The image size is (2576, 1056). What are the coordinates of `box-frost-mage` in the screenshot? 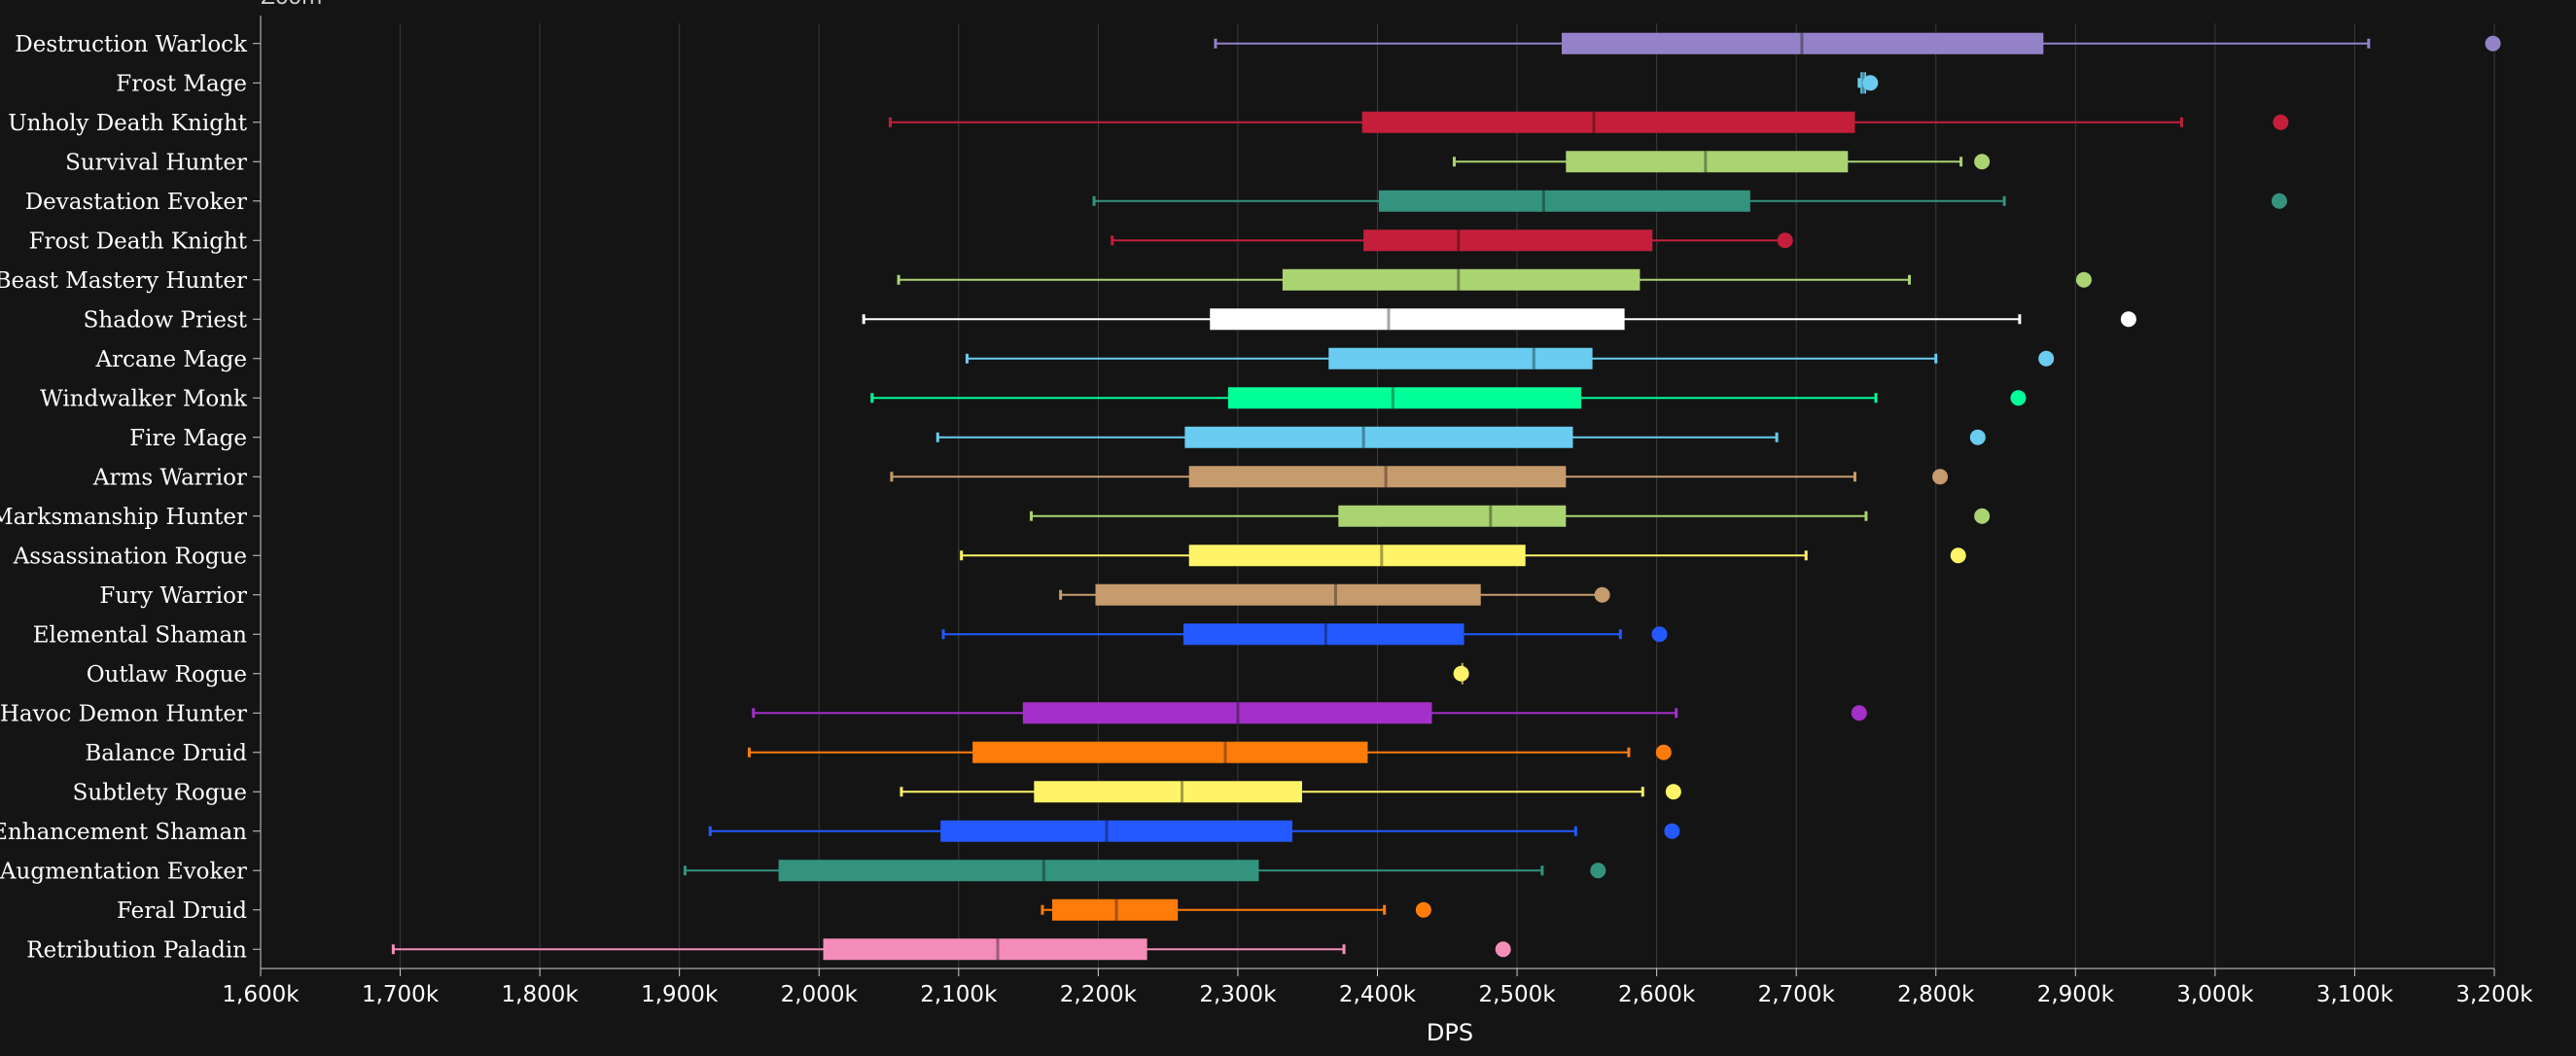 It's located at (1868, 83).